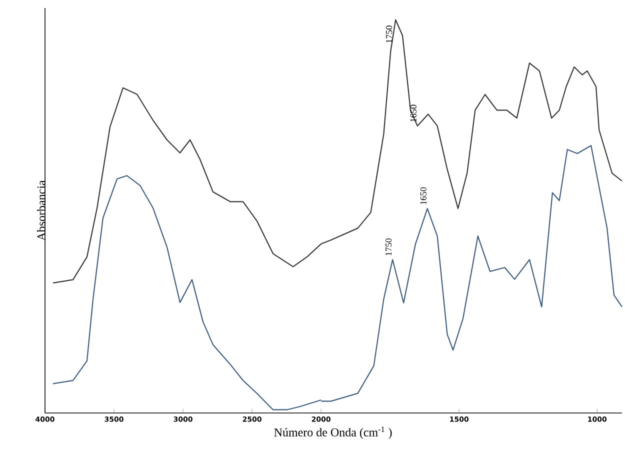  I want to click on x-axis-title: Número de Onda (cm$^{-1}$ ), so click(333, 432).